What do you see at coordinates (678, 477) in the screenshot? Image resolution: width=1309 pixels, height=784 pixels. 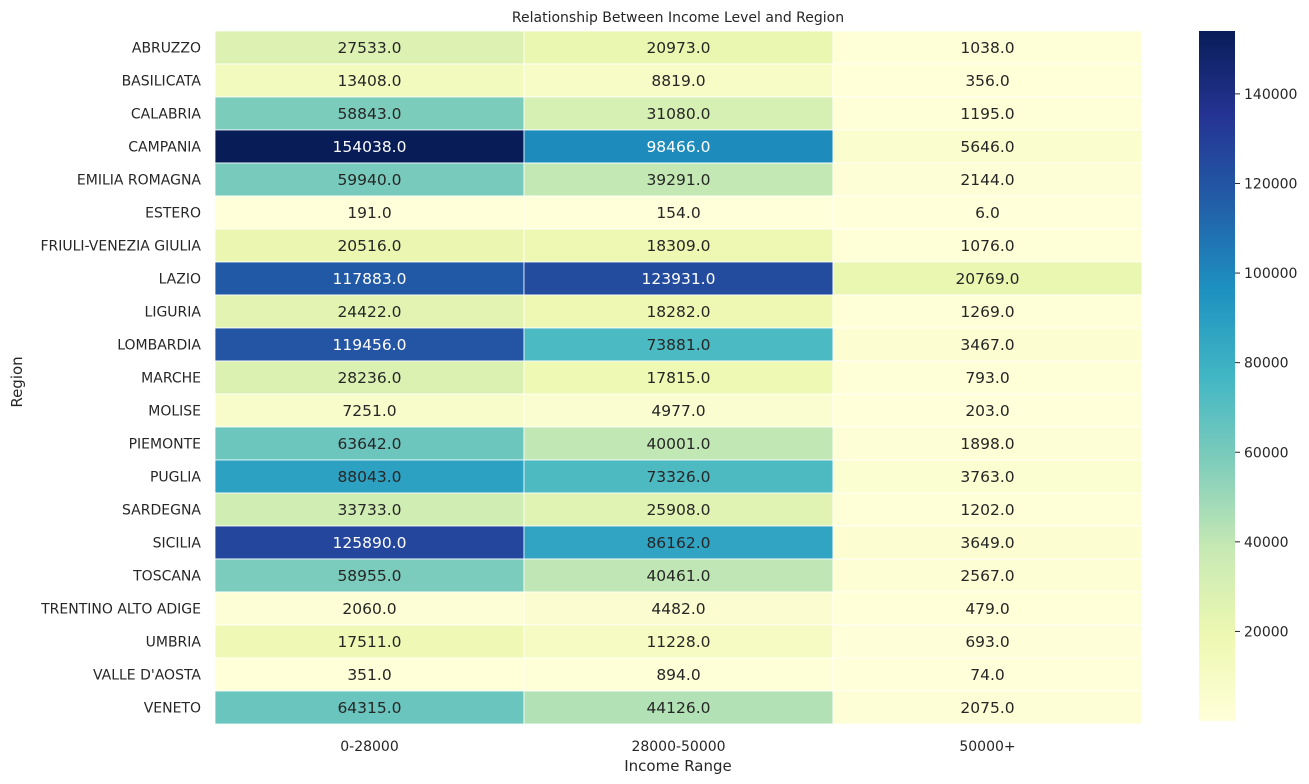 I see `cell-value-label: 73326.0` at bounding box center [678, 477].